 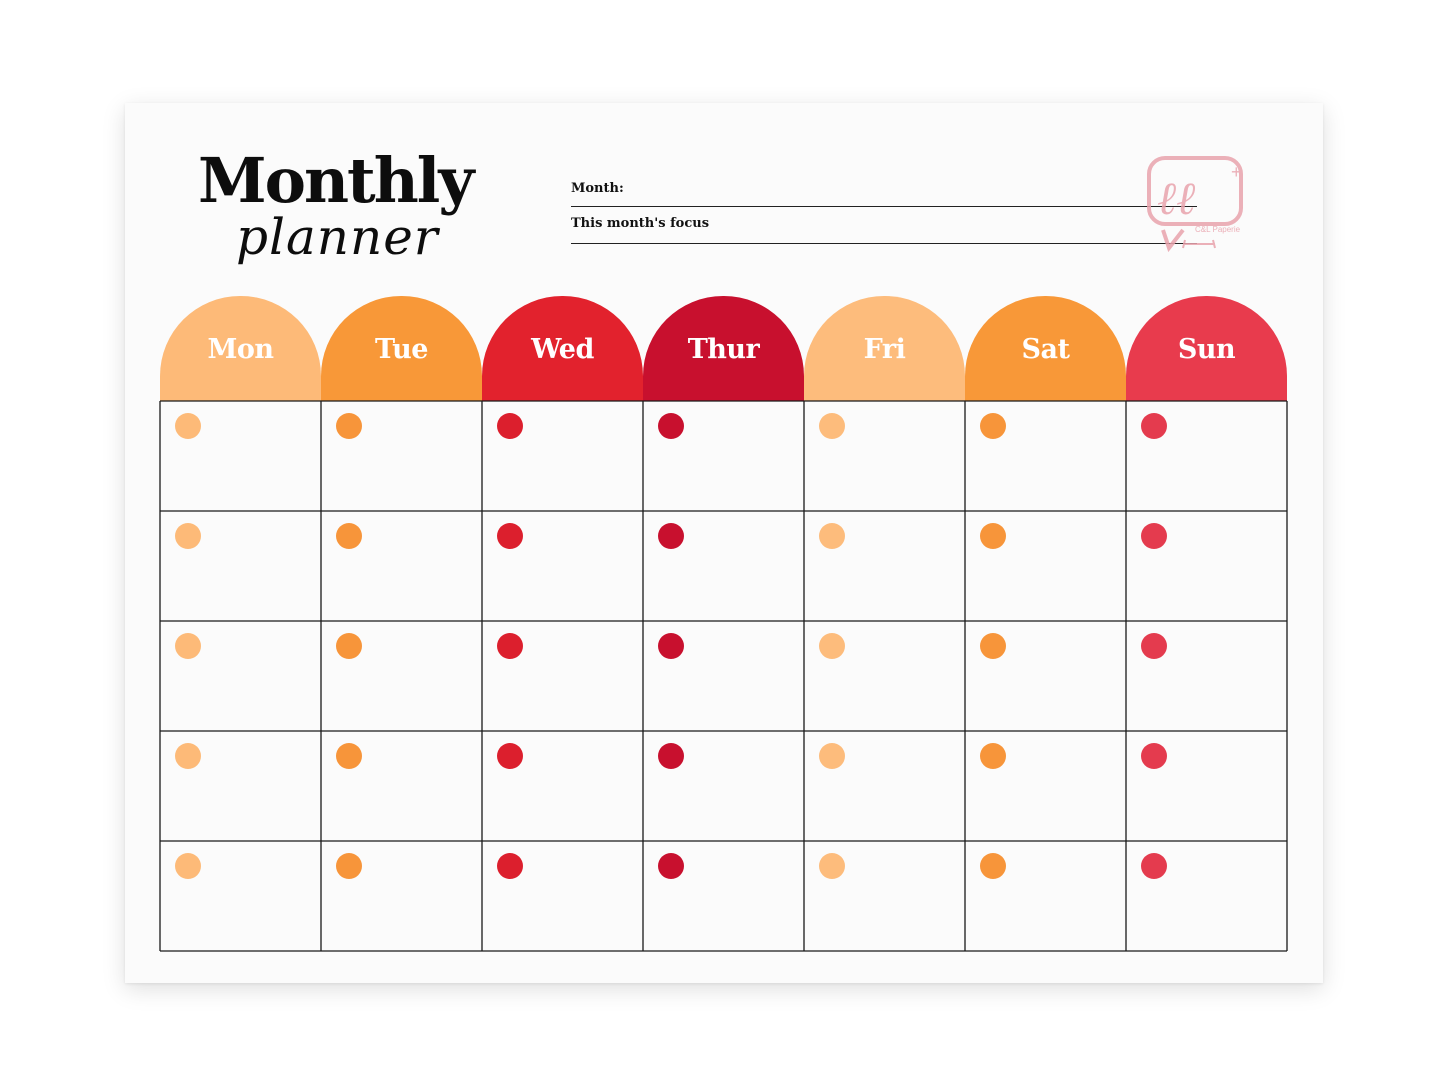 What do you see at coordinates (562, 349) in the screenshot?
I see `day-label: Wed` at bounding box center [562, 349].